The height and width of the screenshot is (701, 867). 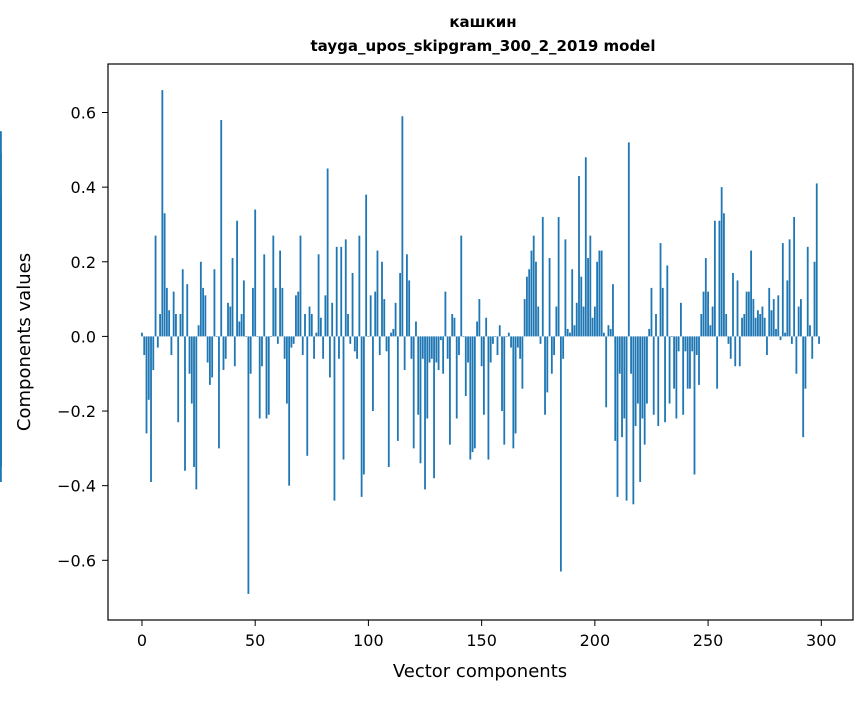 I want to click on x-tick-label: 150, so click(x=481, y=640).